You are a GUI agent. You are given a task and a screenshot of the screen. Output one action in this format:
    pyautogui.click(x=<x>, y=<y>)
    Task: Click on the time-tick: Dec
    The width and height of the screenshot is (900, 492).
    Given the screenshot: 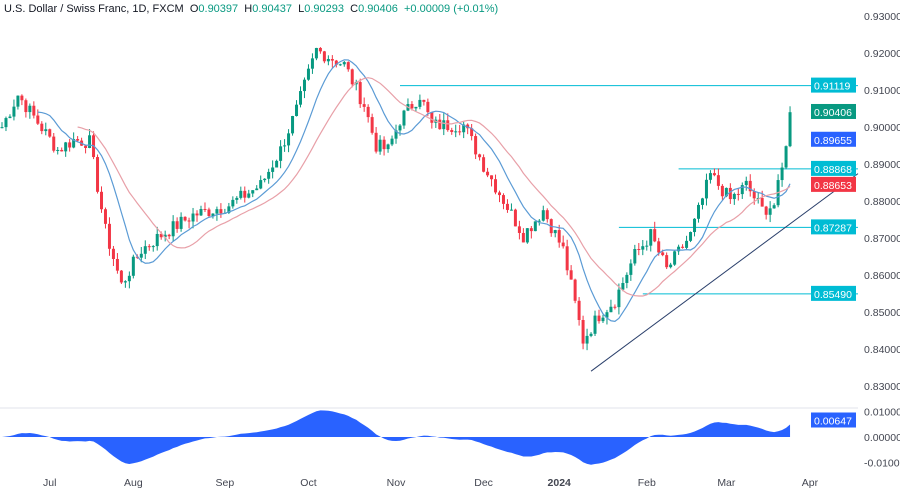 What is the action you would take?
    pyautogui.click(x=483, y=483)
    